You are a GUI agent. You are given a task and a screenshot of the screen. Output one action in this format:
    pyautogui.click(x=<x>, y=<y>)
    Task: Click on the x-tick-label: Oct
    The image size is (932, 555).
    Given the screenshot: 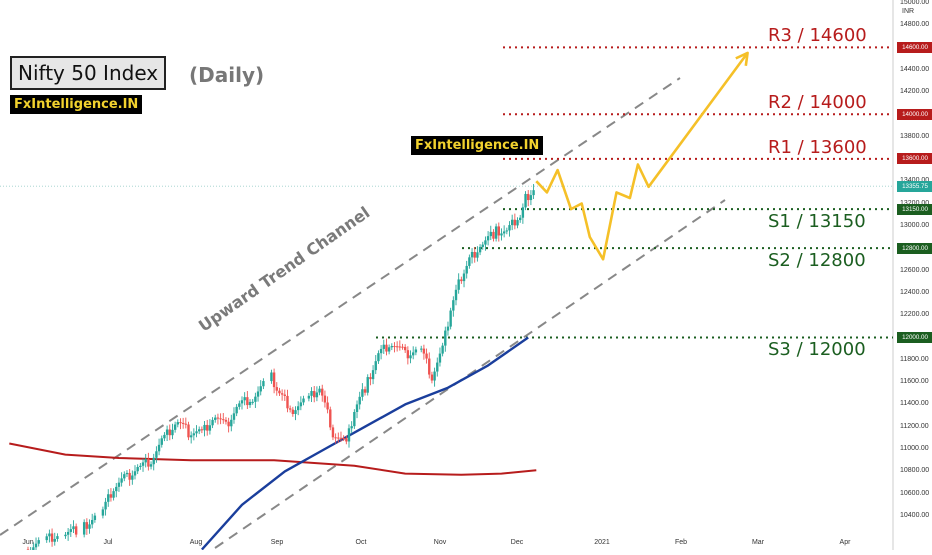 What is the action you would take?
    pyautogui.click(x=361, y=542)
    